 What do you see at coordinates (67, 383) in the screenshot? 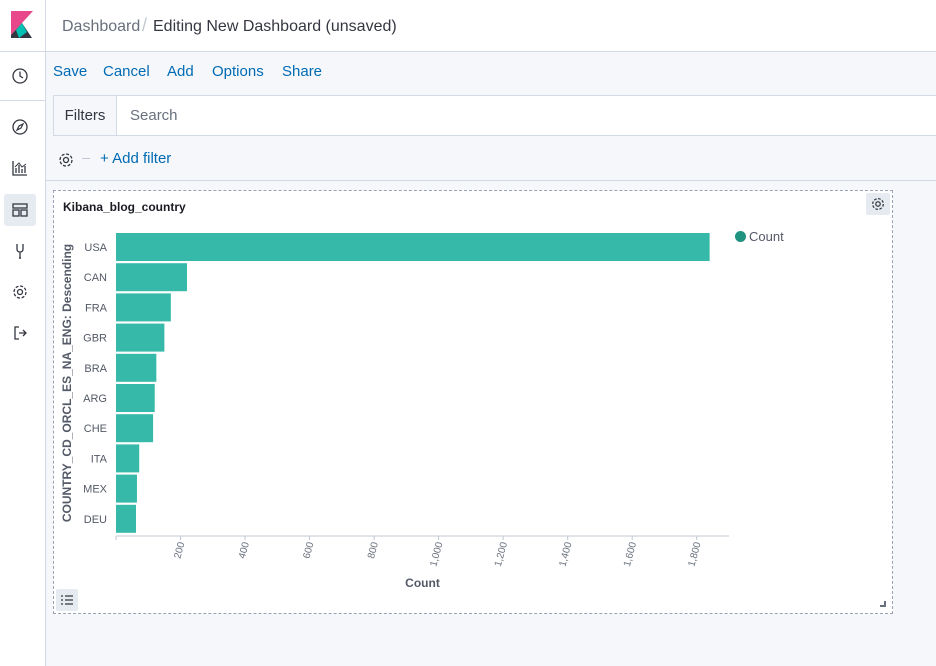
I see `y-axis-title: COUNTRY_CD_ORCL_ES_NA_ENG: Descending` at bounding box center [67, 383].